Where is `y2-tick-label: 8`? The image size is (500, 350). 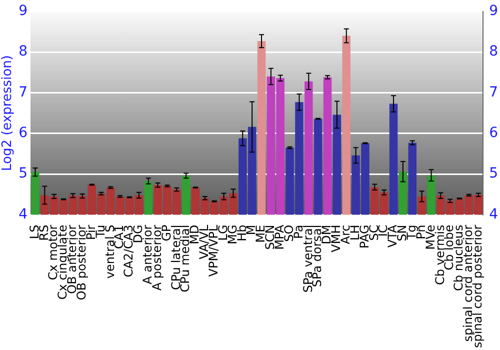 y2-tick-label: 8 is located at coordinates (493, 52).